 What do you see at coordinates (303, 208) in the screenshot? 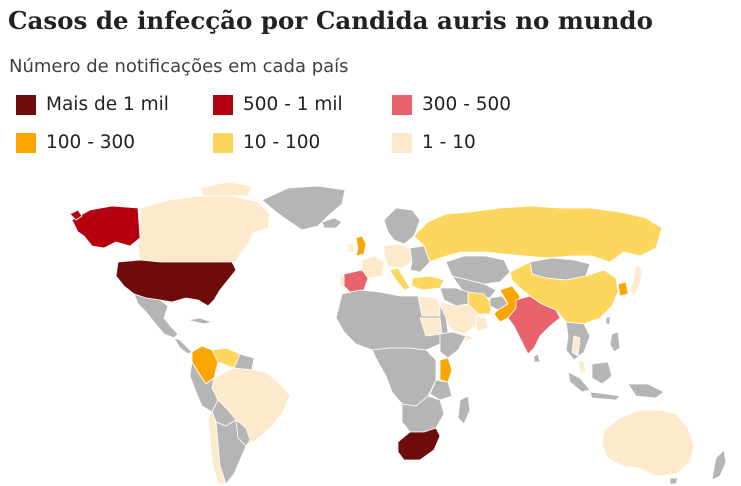
I see `greenland` at bounding box center [303, 208].